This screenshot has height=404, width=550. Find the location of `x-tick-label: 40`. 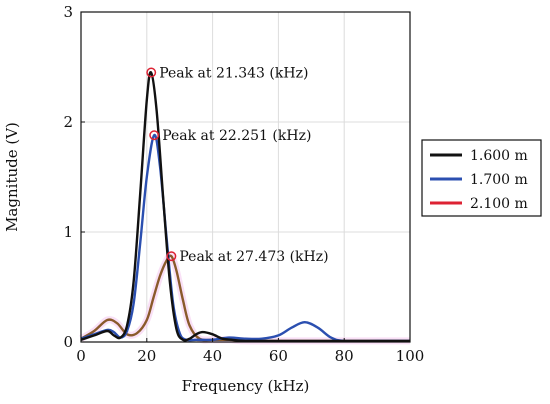

x-tick-label: 40 is located at coordinates (212, 356).